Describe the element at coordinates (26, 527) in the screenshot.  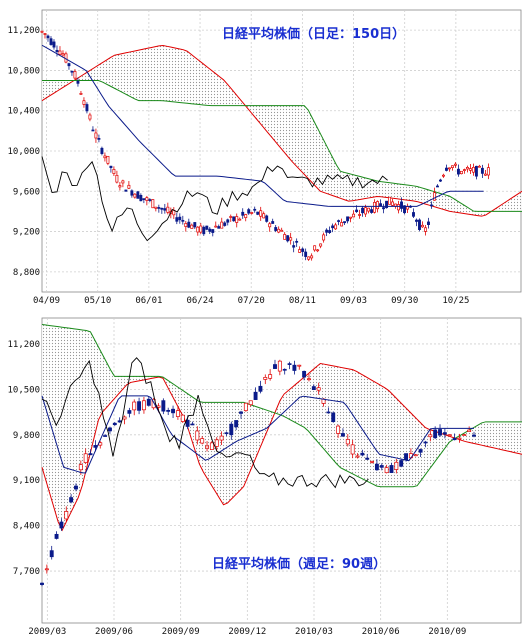
I see `y-tick-label: 8,400` at that location.